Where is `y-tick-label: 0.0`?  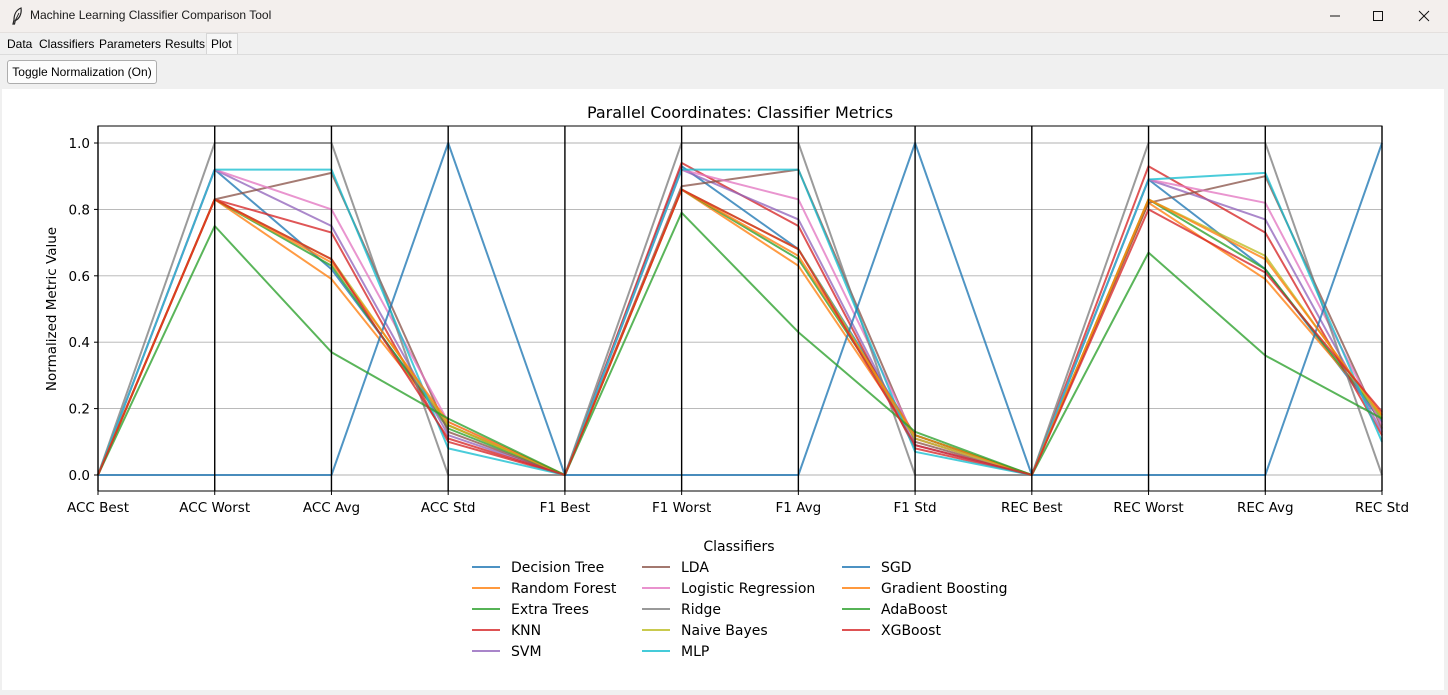
y-tick-label: 0.0 is located at coordinates (79, 476).